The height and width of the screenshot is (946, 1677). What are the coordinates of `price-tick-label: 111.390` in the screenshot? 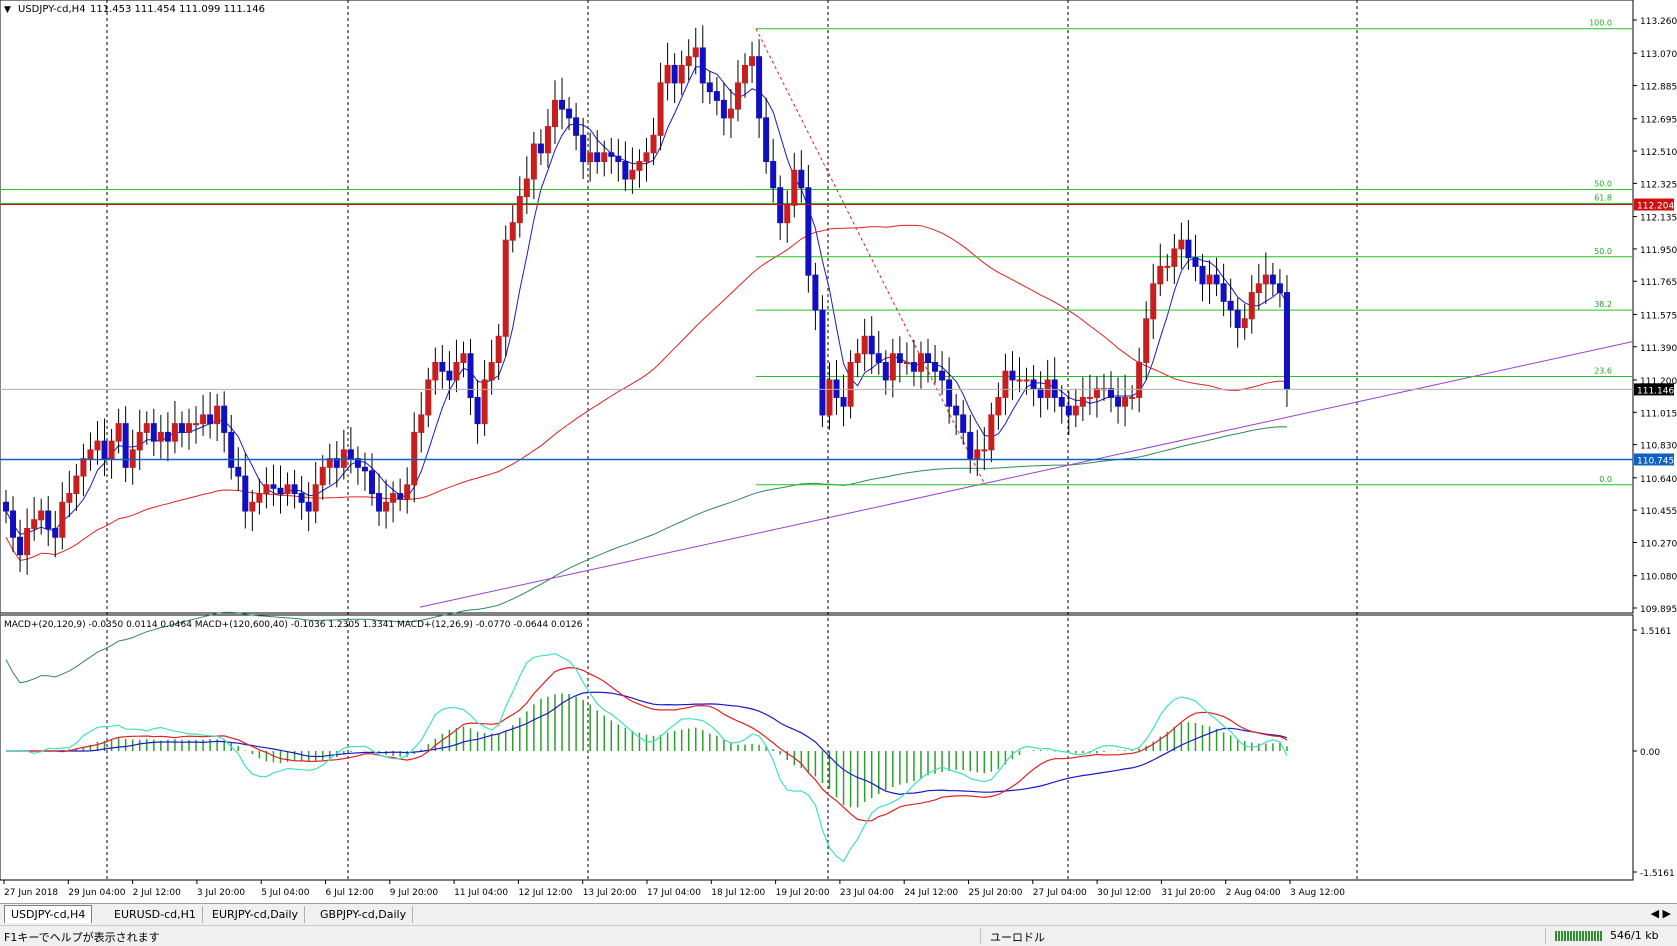 It's located at (1658, 349).